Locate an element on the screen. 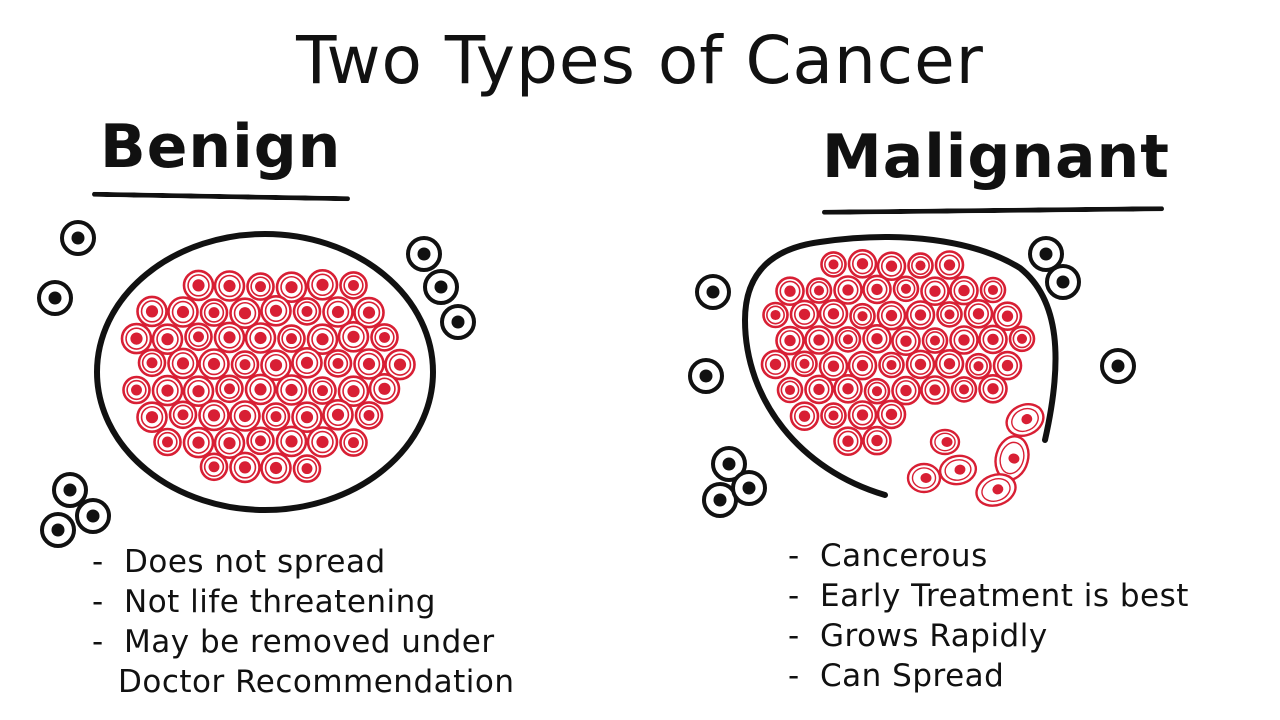  malignant-fact-text: Grows Rapidly is located at coordinates (934, 636).